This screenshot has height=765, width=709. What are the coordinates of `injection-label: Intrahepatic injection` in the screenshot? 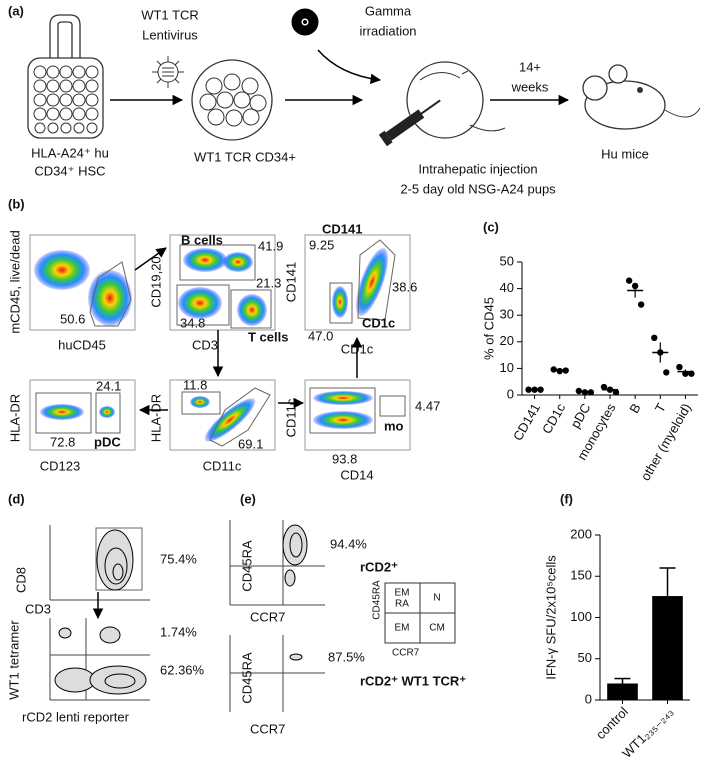 It's located at (477, 168).